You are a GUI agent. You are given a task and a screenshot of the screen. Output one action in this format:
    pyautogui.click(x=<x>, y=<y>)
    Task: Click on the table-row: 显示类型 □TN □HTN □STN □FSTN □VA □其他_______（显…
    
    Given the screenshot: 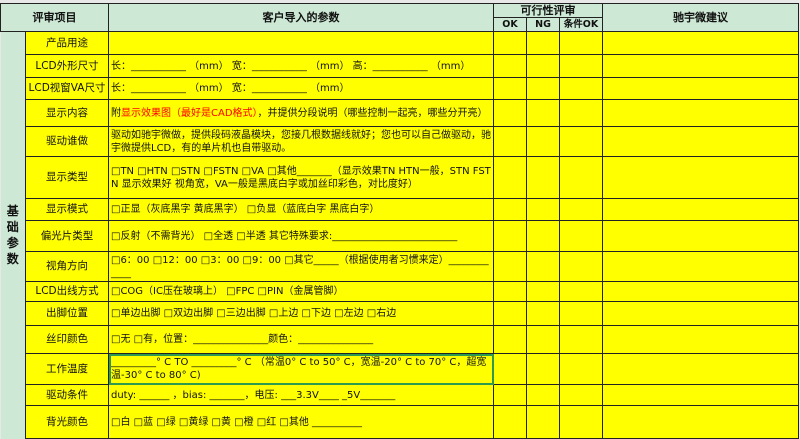 What is the action you would take?
    pyautogui.click(x=400, y=177)
    